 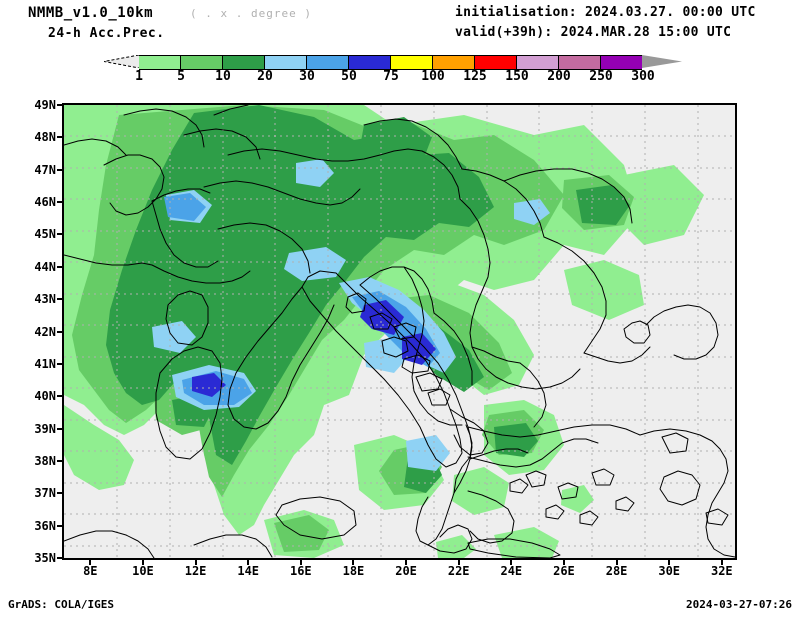 What do you see at coordinates (45, 137) in the screenshot?
I see `latitude-label: 48N` at bounding box center [45, 137].